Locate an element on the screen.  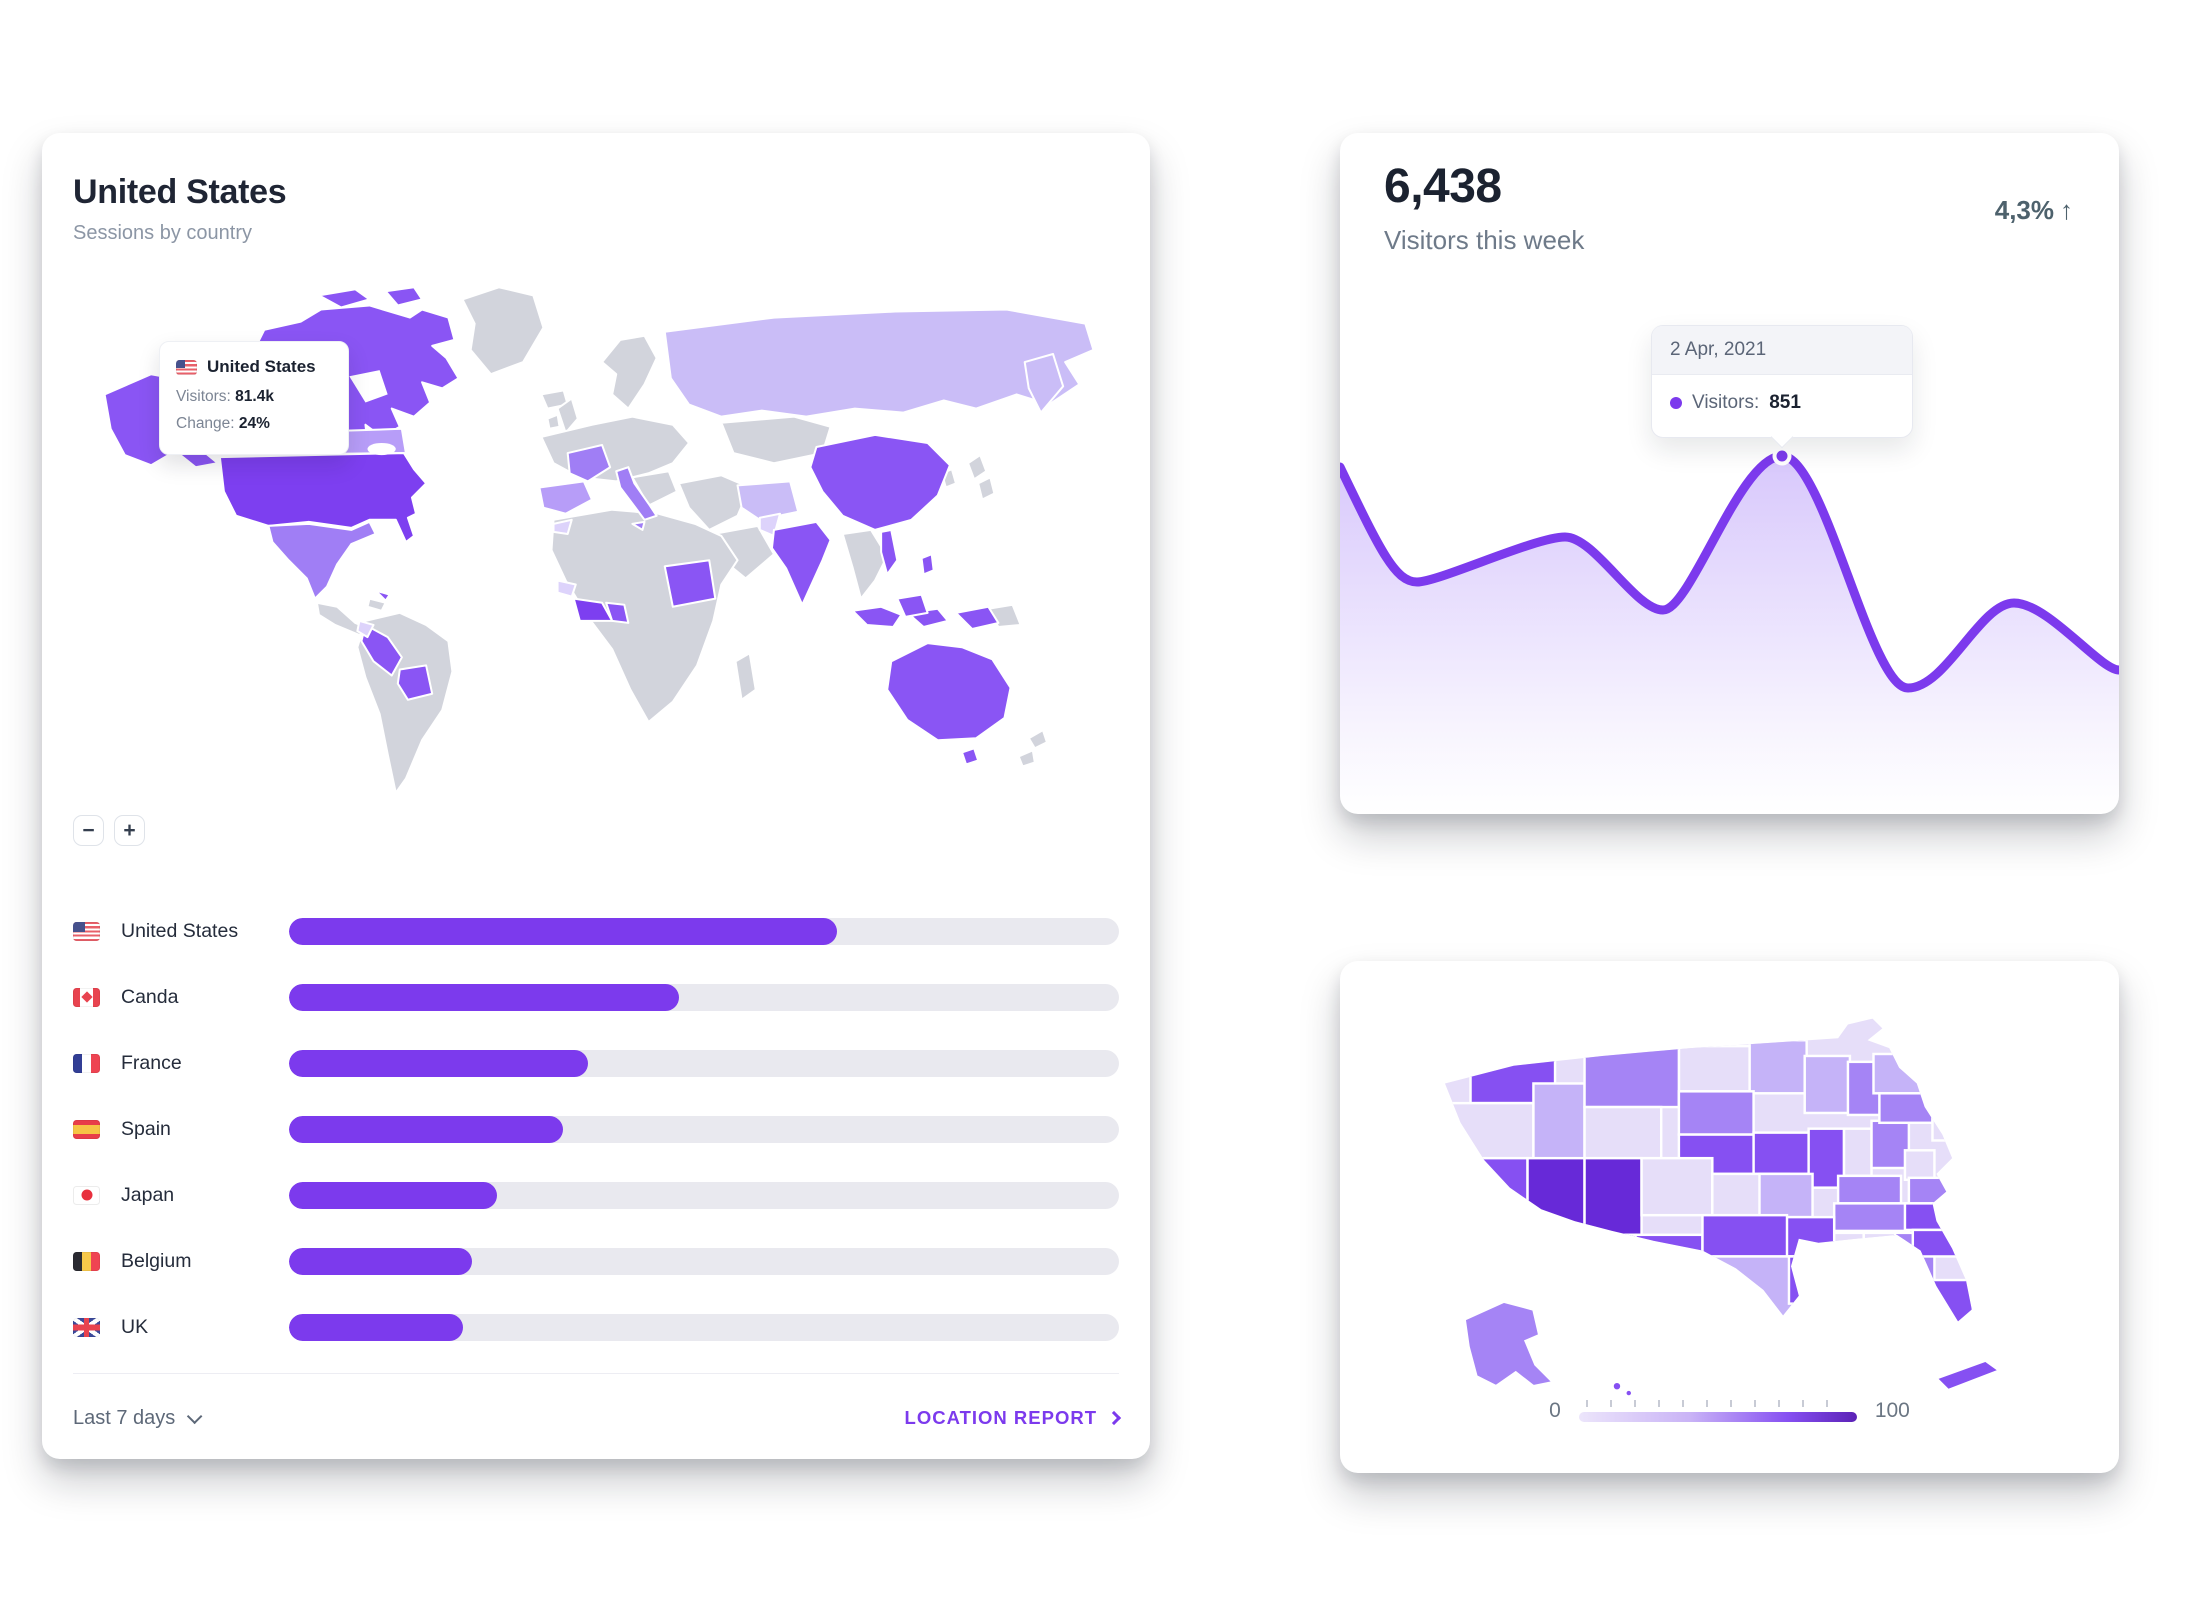
borneo is located at coordinates (912, 605).